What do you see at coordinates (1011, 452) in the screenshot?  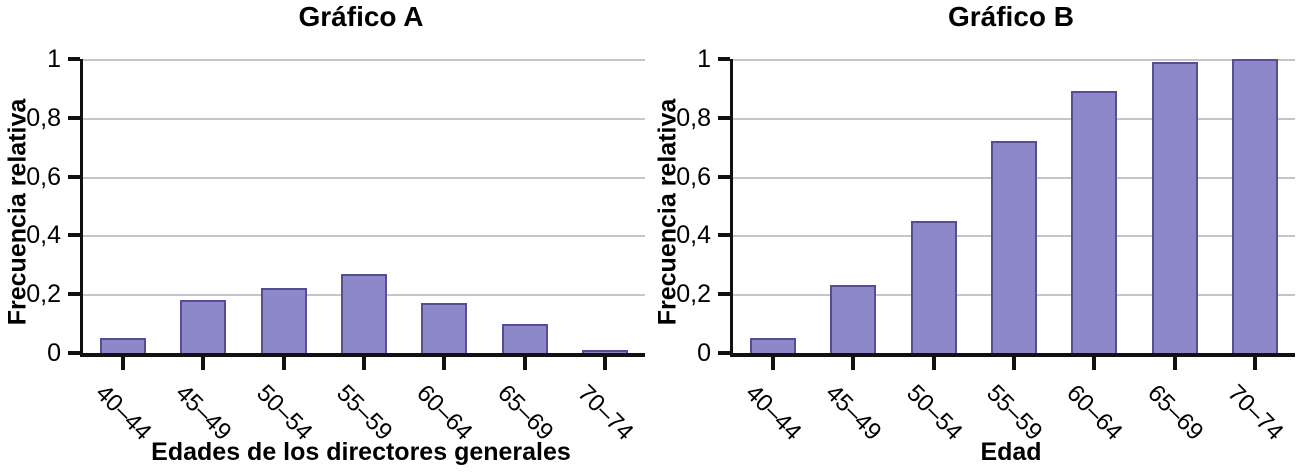 I see `x-axis-title: Edad` at bounding box center [1011, 452].